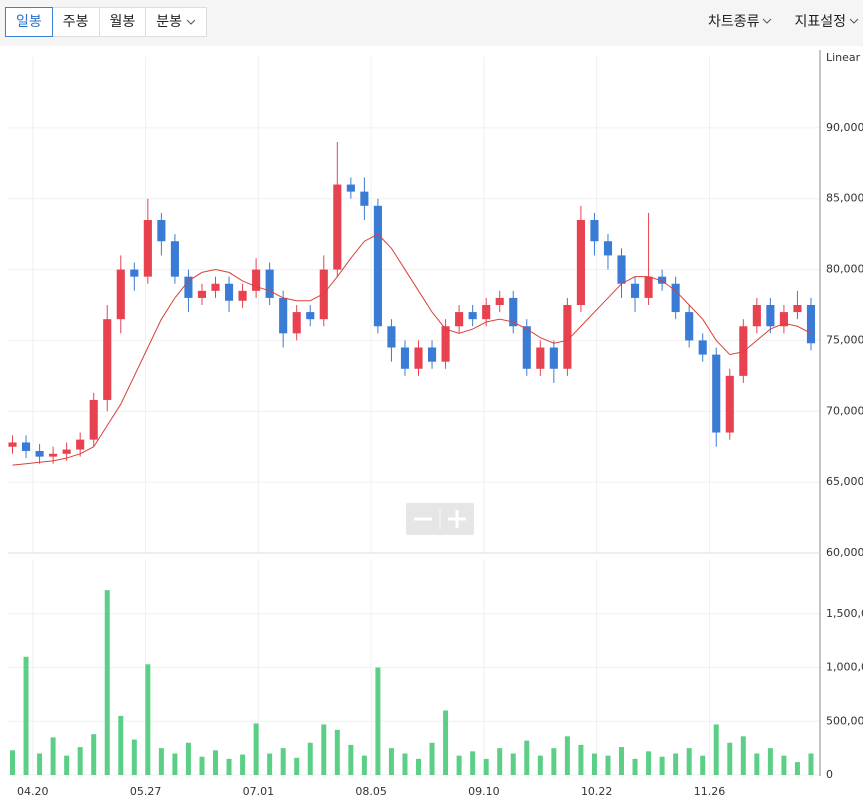 The width and height of the screenshot is (863, 805). Describe the element at coordinates (844, 552) in the screenshot. I see `y-tick-label: 60,000` at that location.